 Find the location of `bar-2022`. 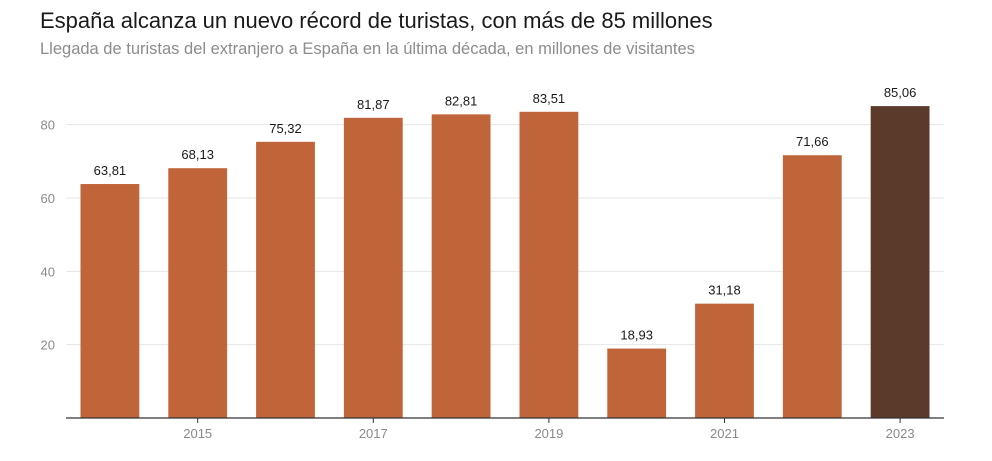

bar-2022 is located at coordinates (812, 286).